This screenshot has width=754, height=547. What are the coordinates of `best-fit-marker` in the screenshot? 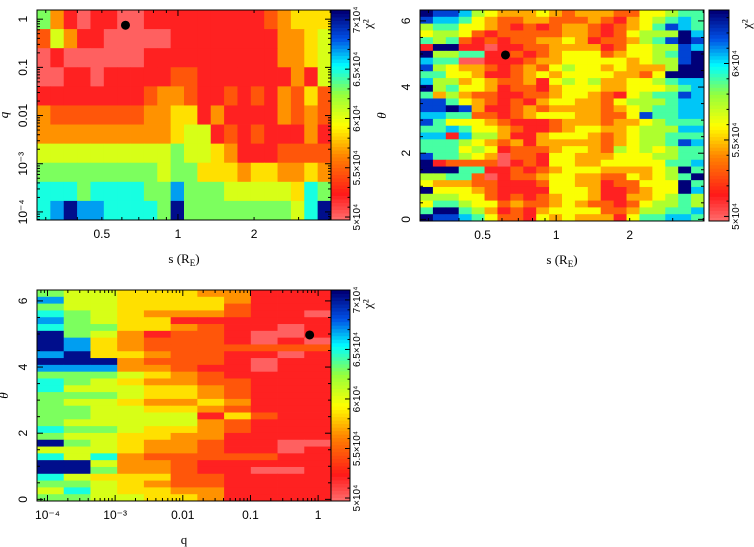 It's located at (310, 335).